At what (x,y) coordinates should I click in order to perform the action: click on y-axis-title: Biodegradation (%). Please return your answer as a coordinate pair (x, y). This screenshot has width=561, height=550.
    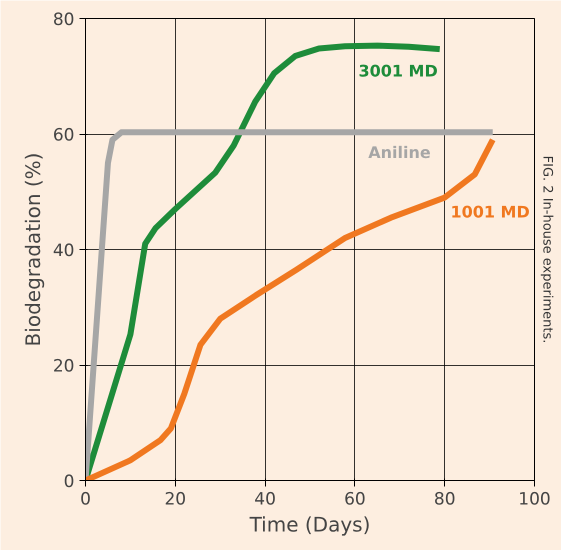
    Looking at the image, I should click on (32, 249).